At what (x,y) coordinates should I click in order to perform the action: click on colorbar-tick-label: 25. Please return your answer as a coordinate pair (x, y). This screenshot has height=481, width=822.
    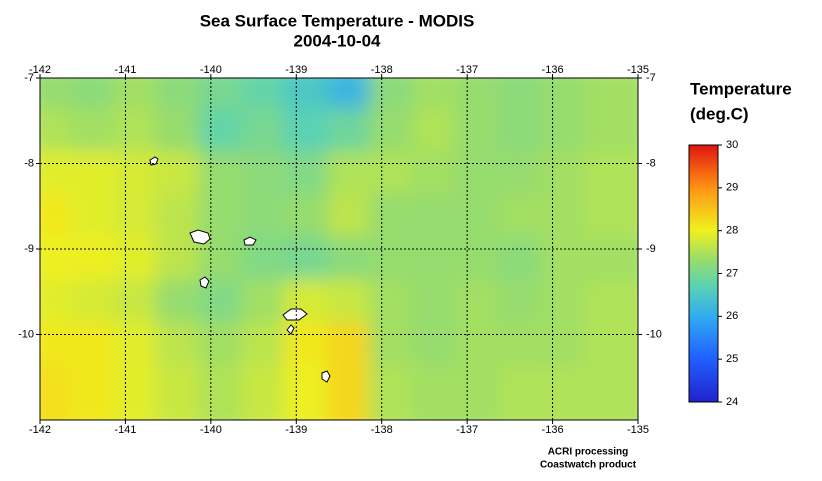
    Looking at the image, I should click on (732, 359).